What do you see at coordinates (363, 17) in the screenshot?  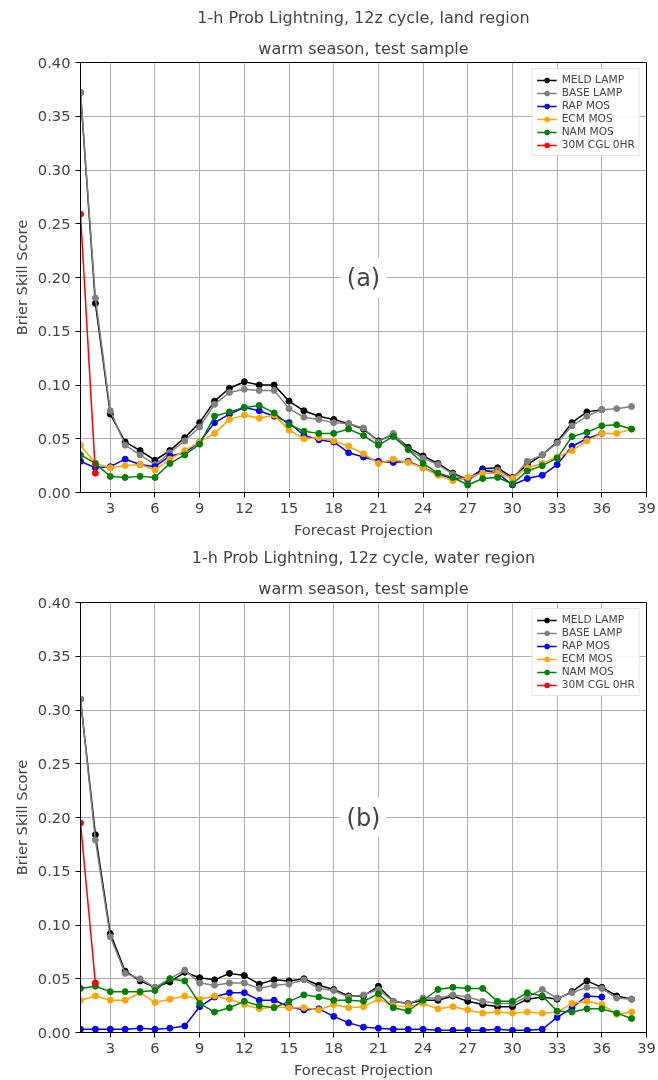 I see `chart-title: 1-h Prob Lightning, 12z cycle, land region` at bounding box center [363, 17].